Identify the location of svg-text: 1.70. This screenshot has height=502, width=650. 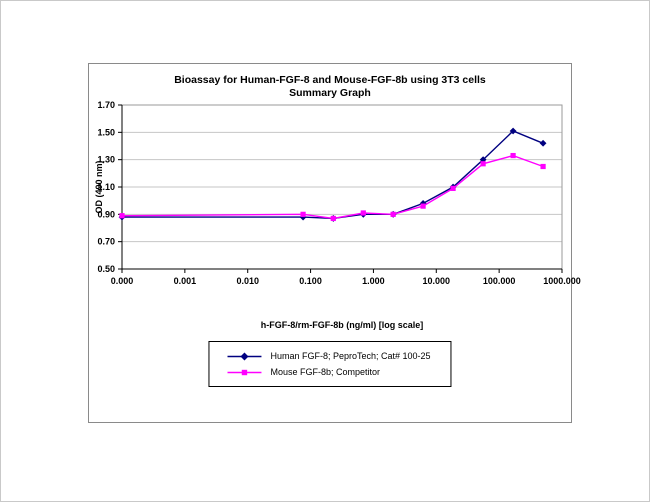
(106, 105).